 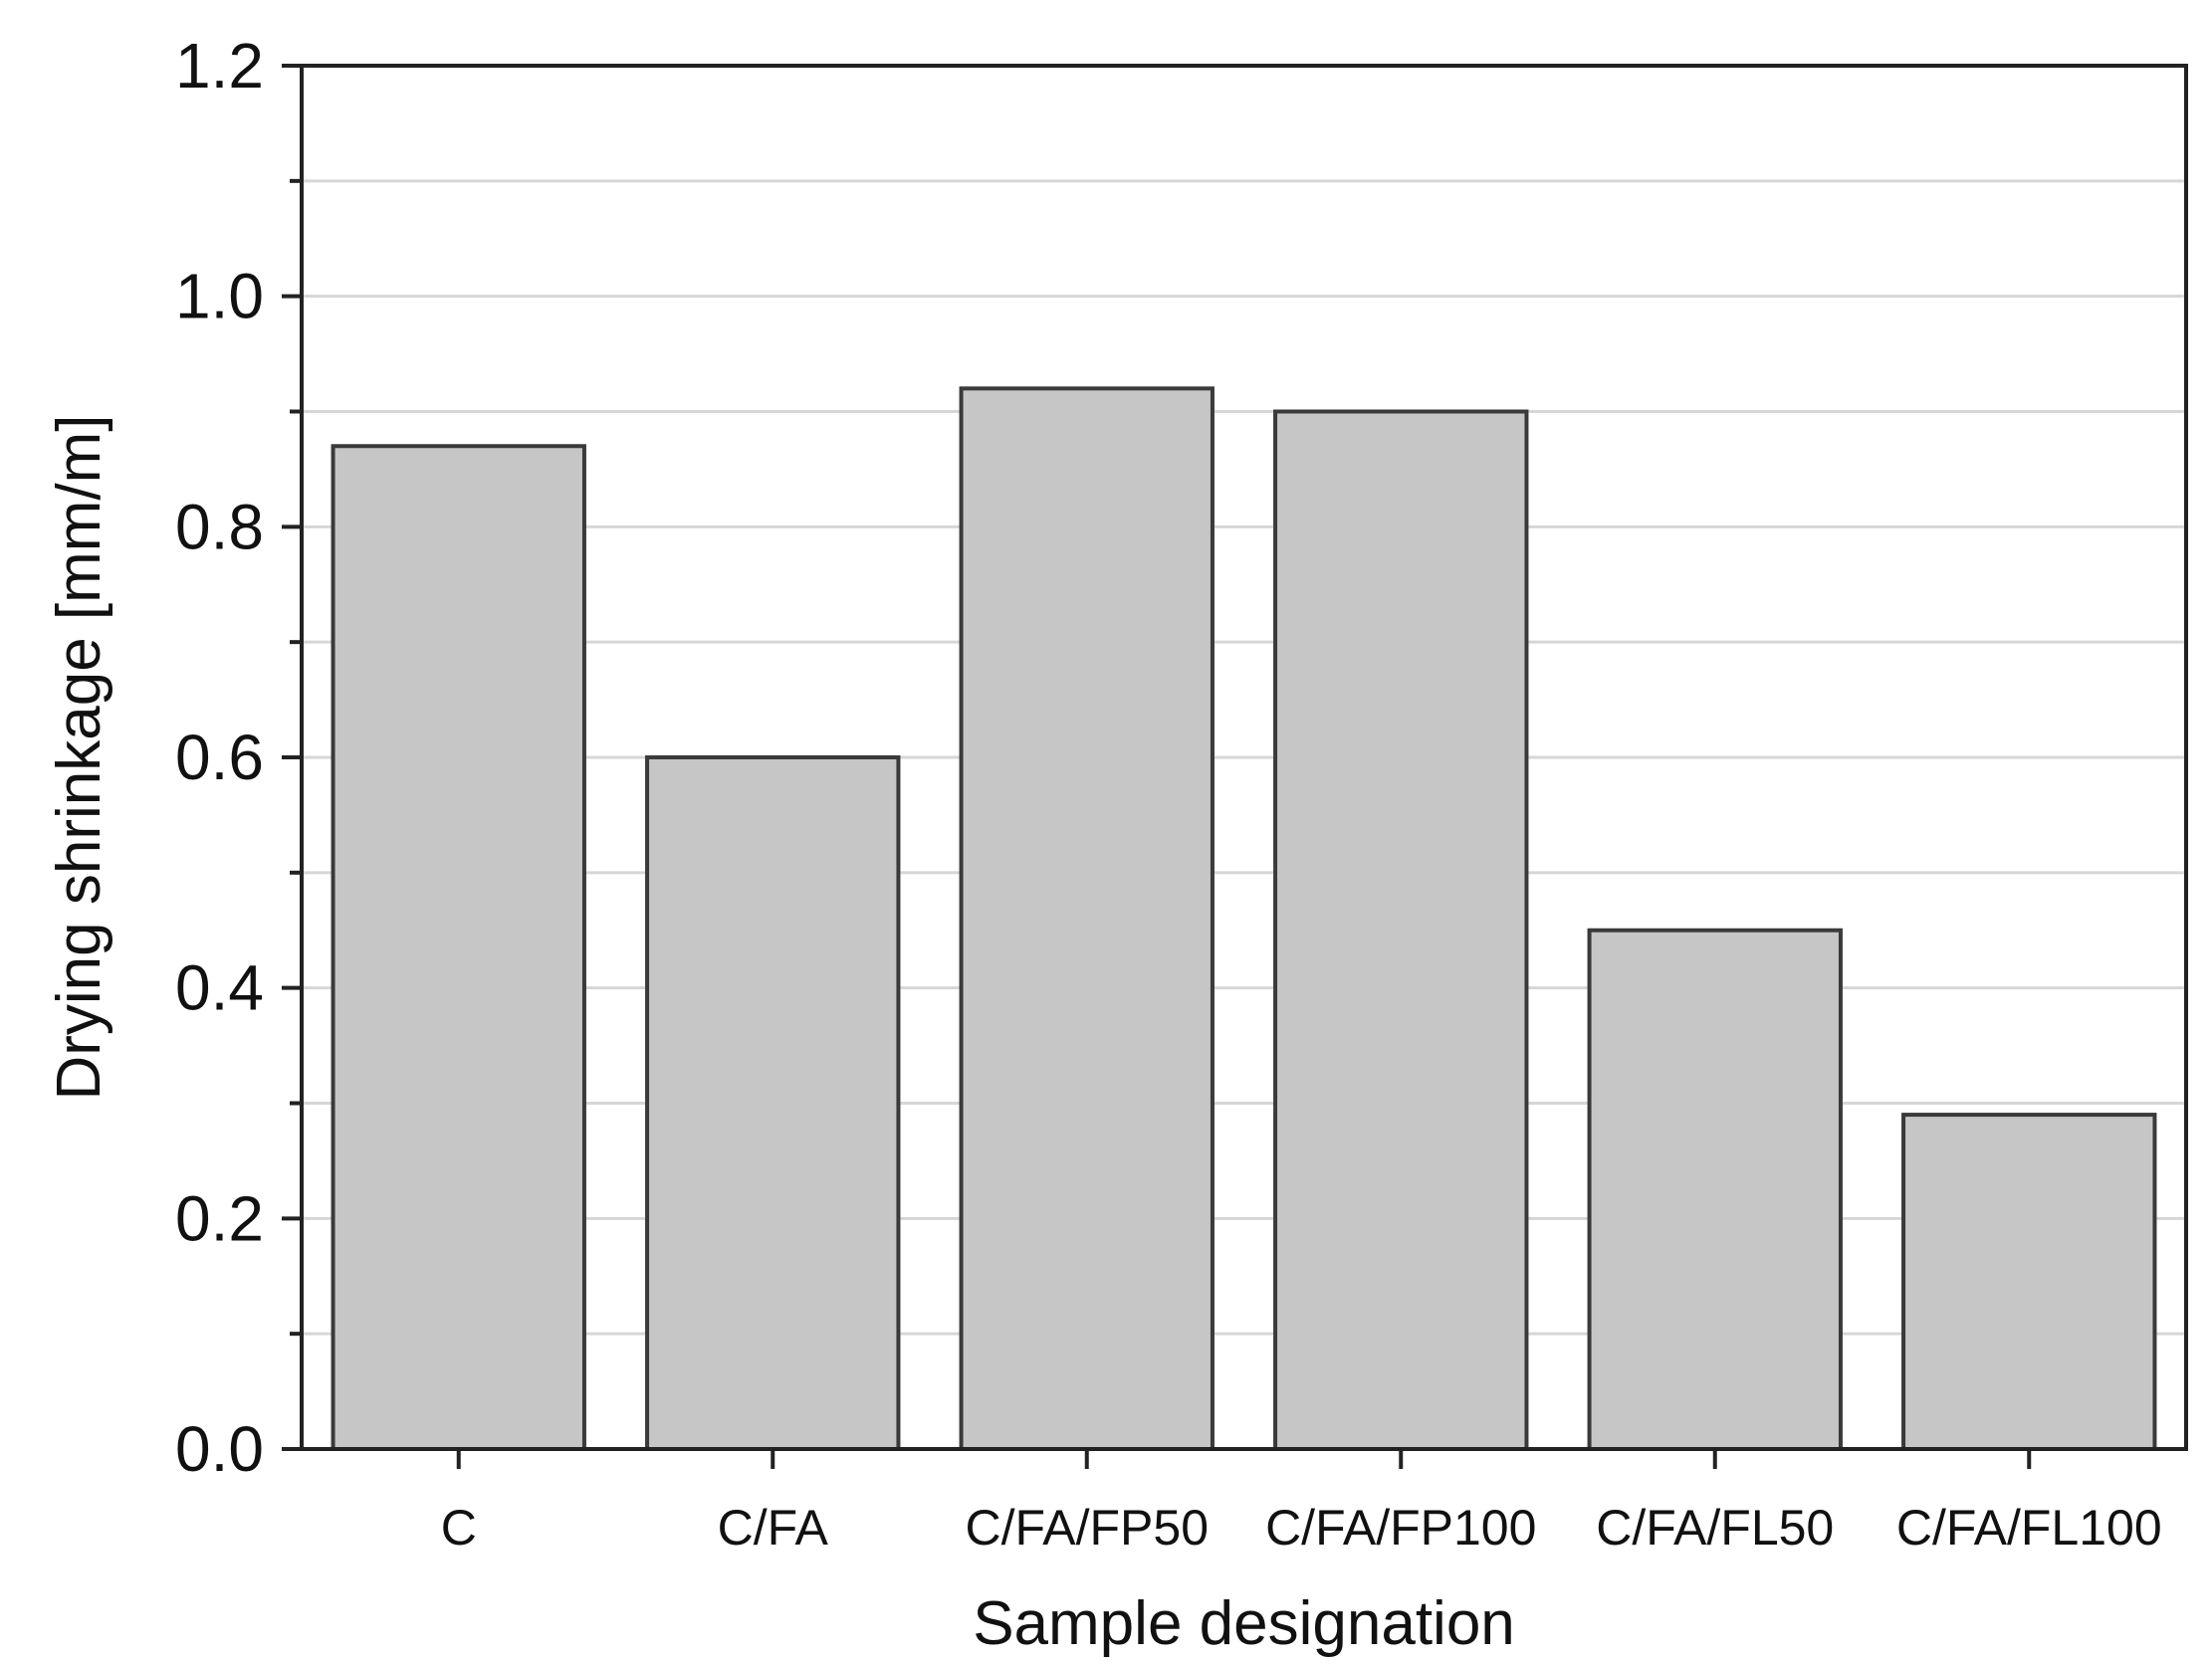 I want to click on y-tick-label: 0.4, so click(x=219, y=988).